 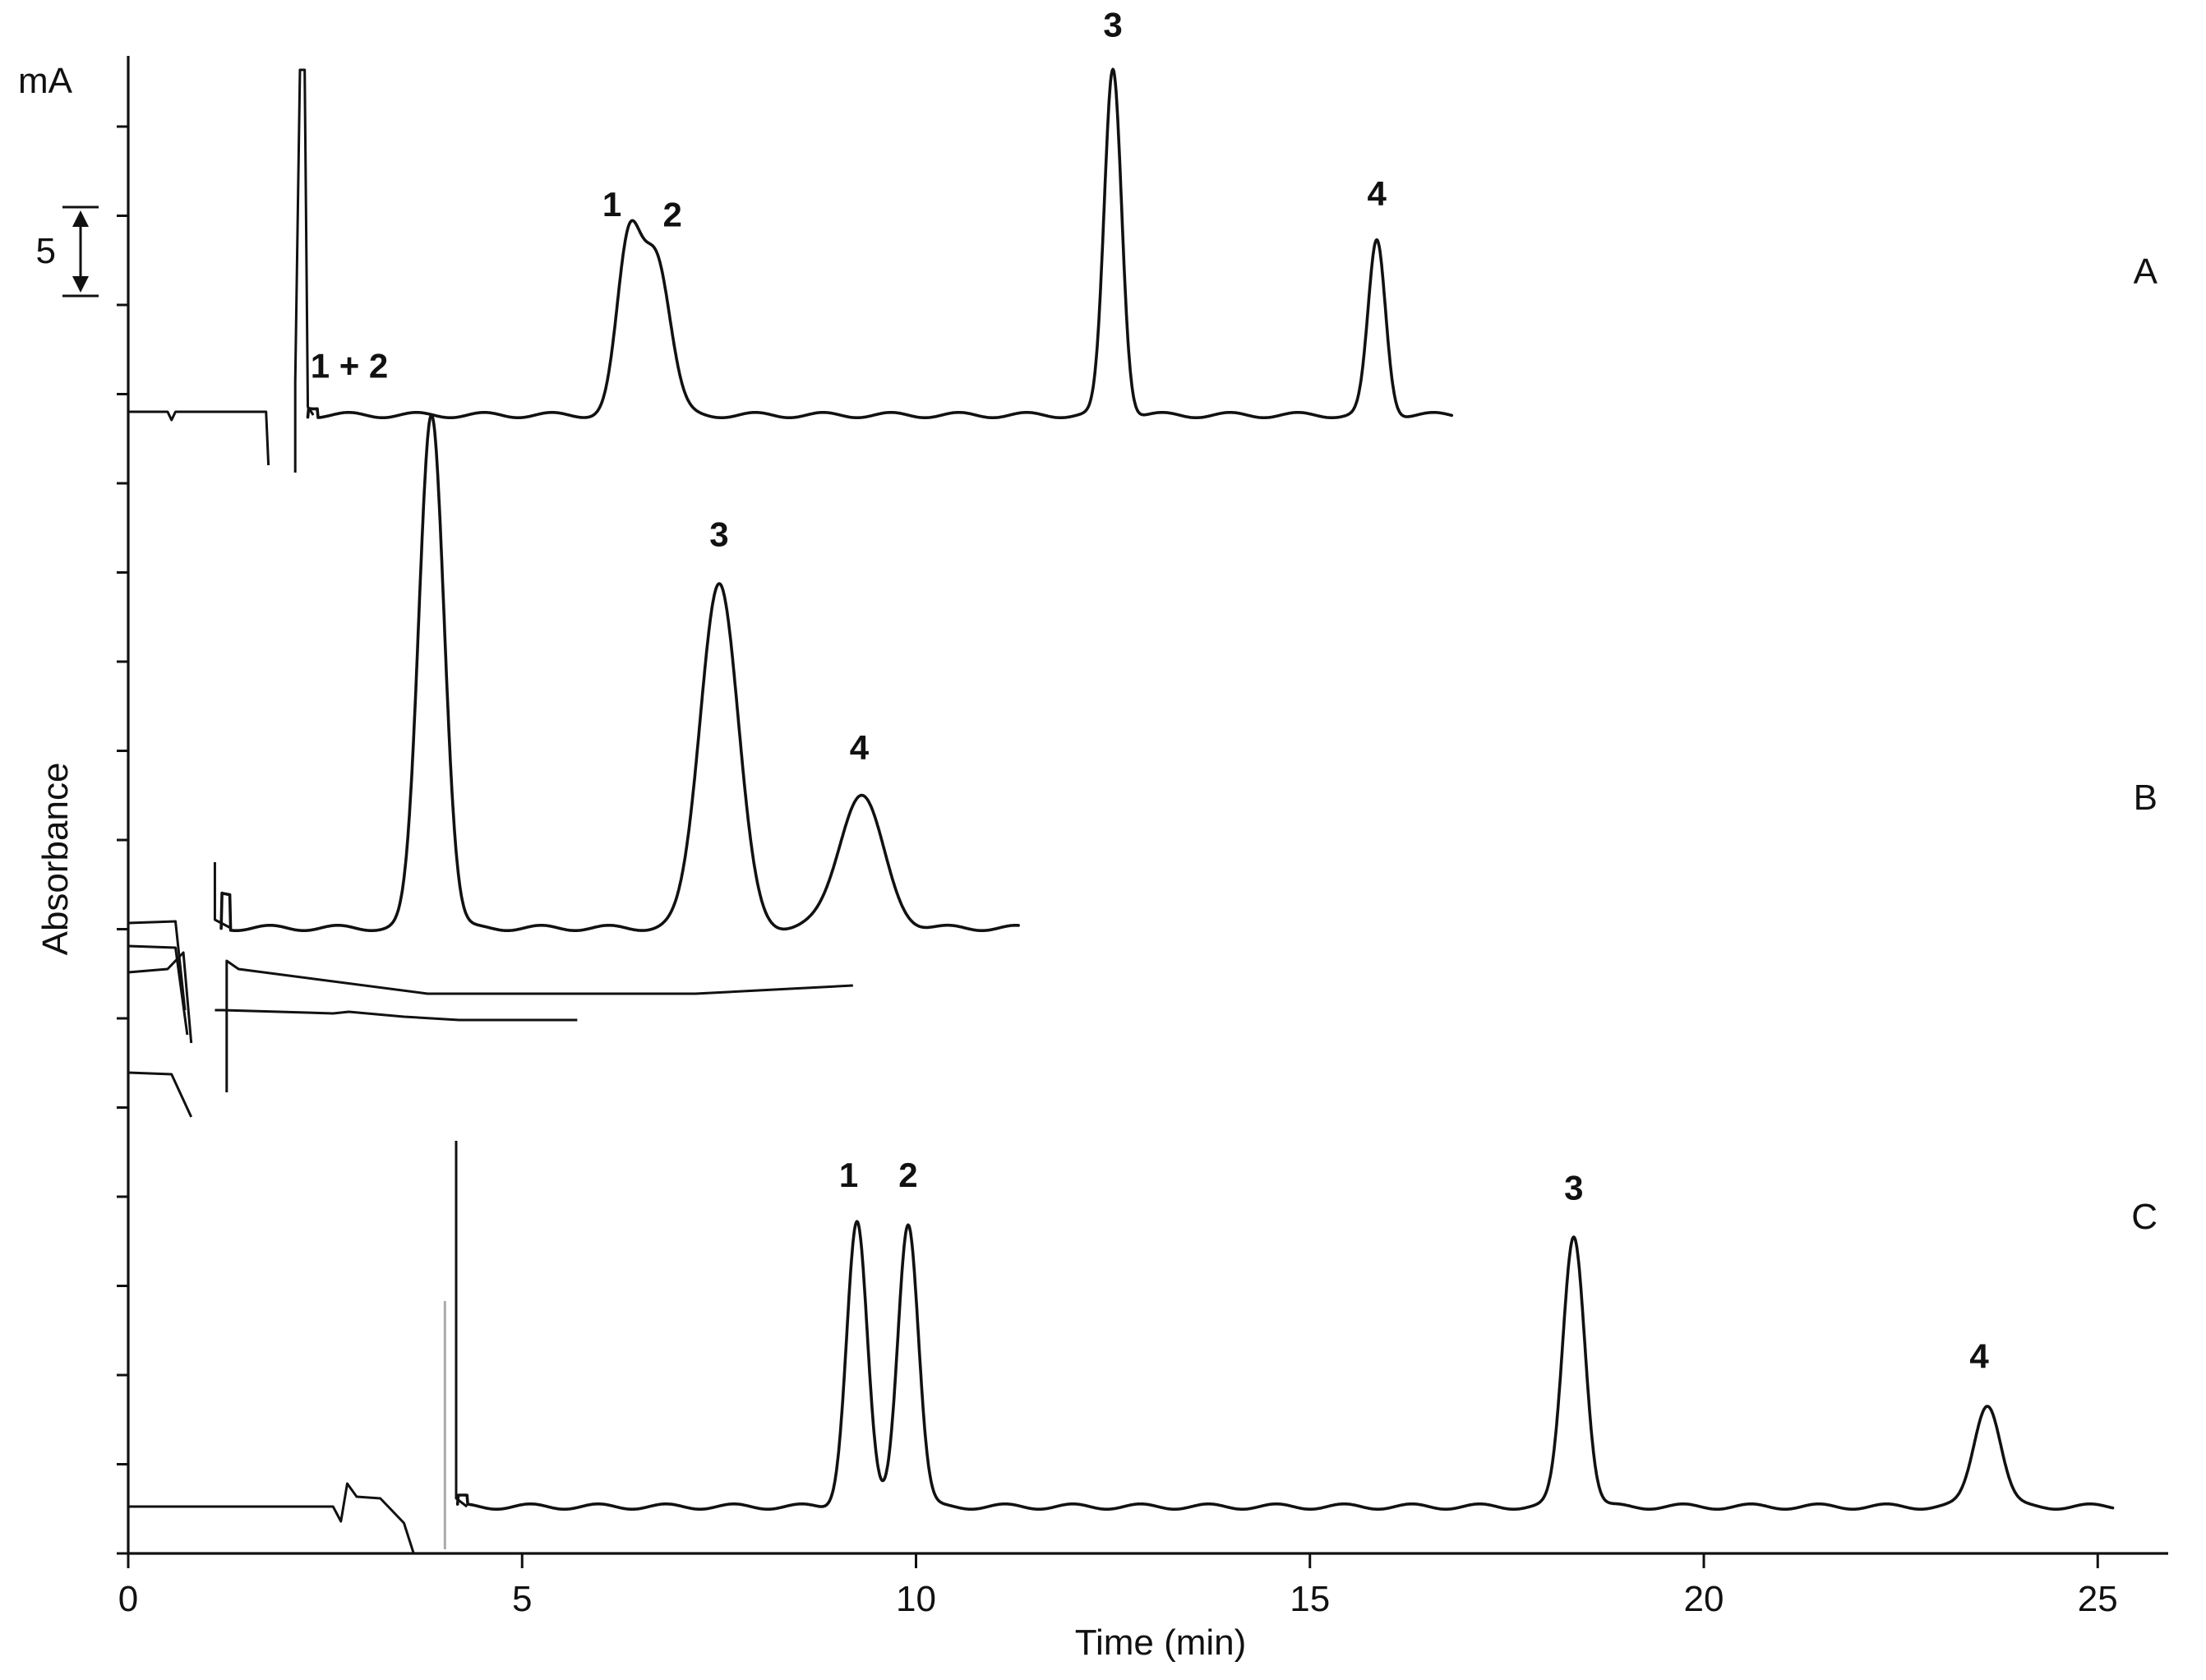 I want to click on scale-bar-label: 5, so click(x=46, y=251).